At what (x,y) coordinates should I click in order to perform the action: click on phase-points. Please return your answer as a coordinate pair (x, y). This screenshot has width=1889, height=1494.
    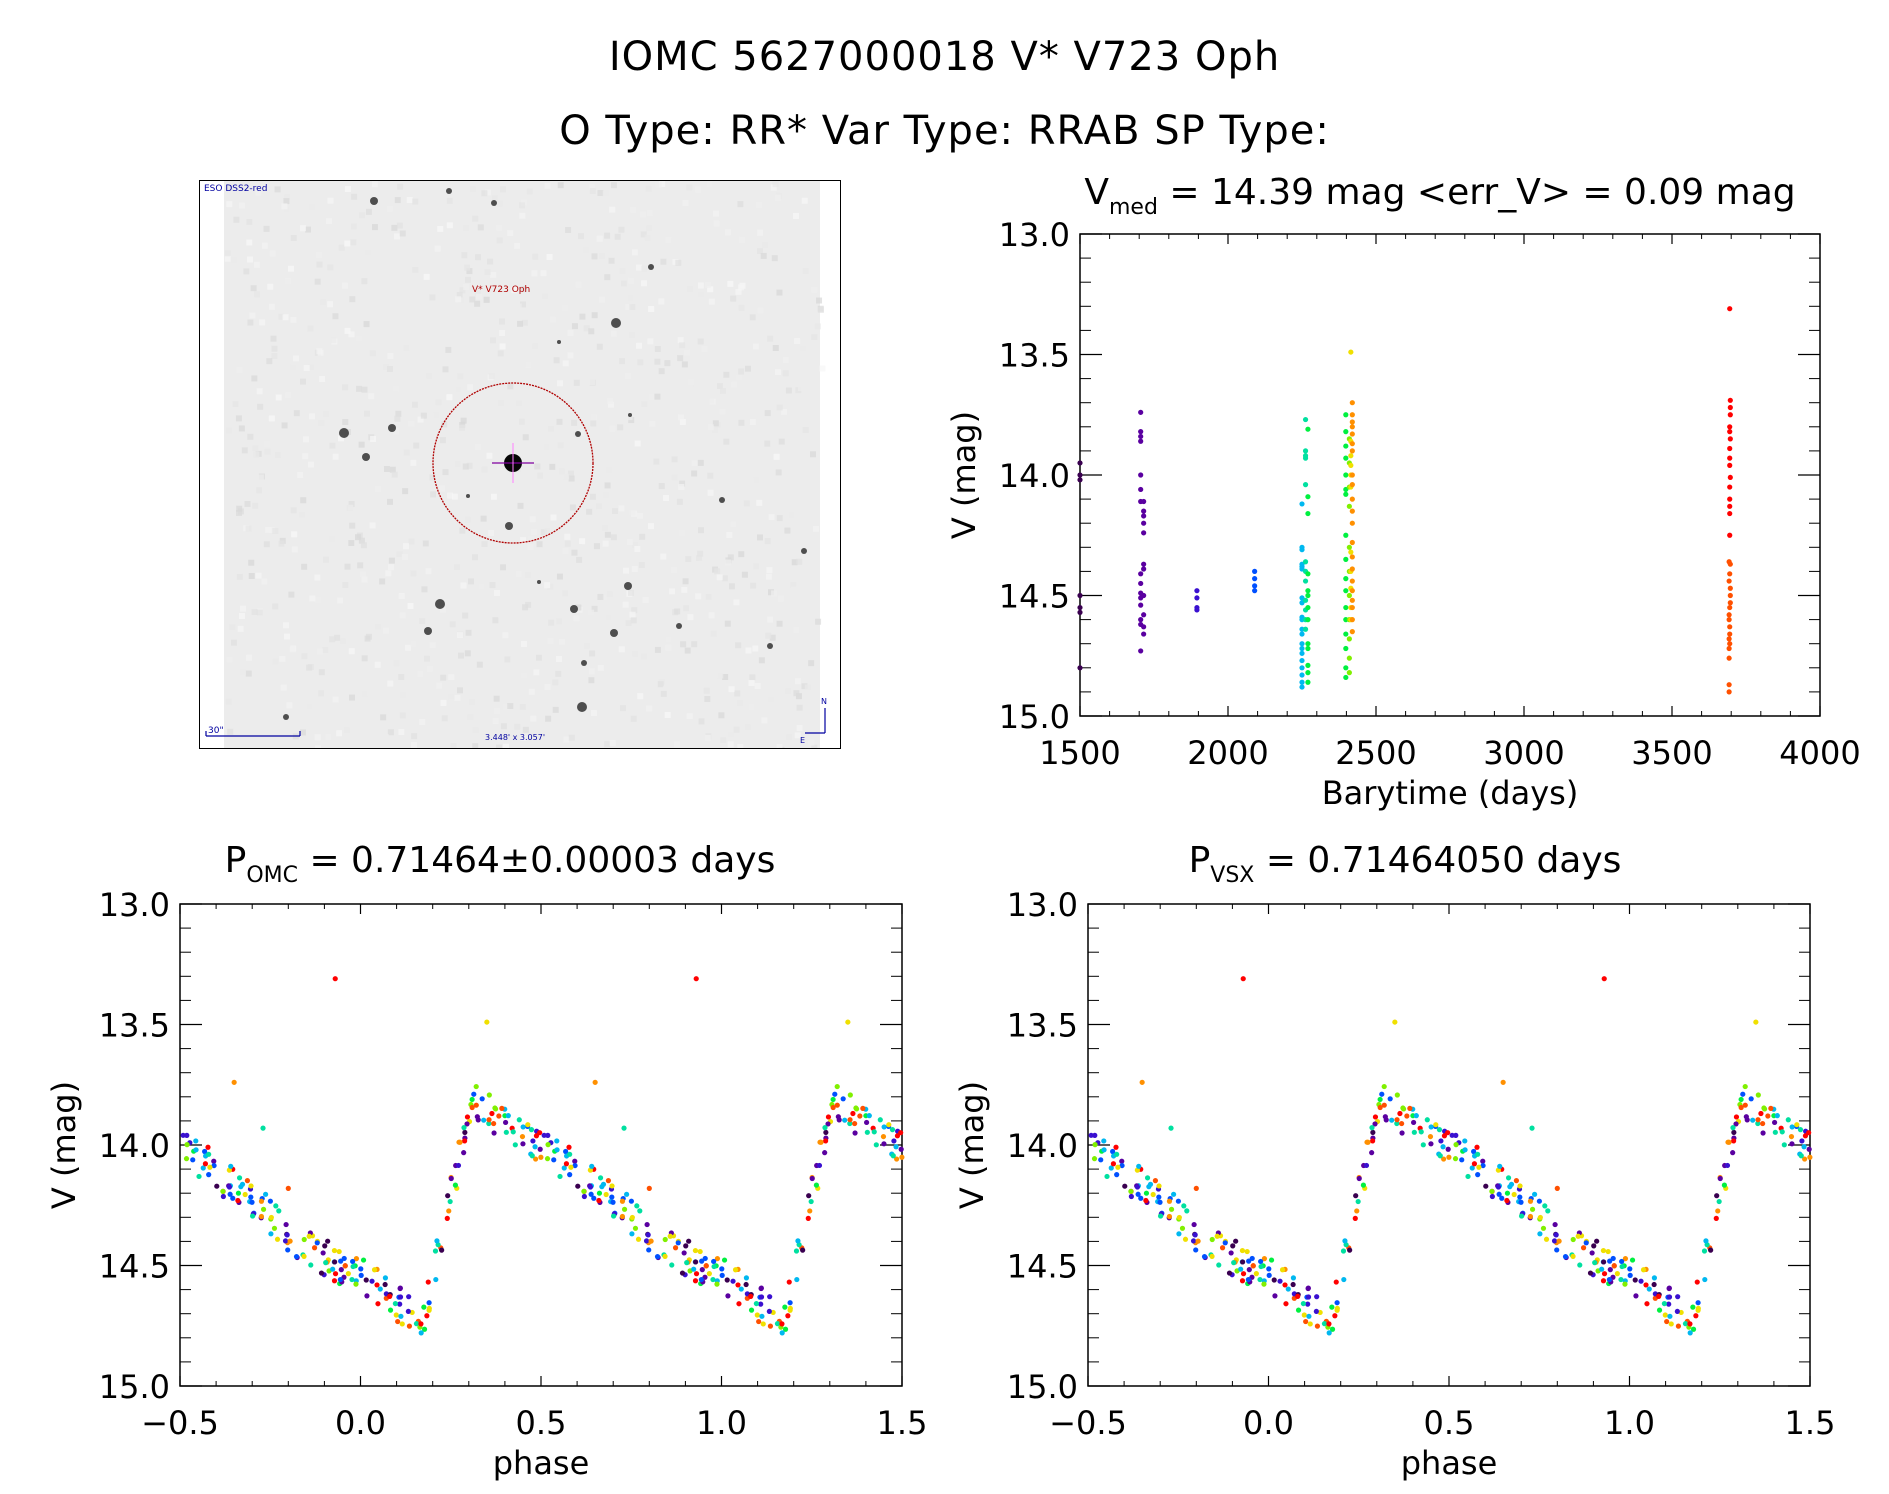
    Looking at the image, I should click on (542, 1156).